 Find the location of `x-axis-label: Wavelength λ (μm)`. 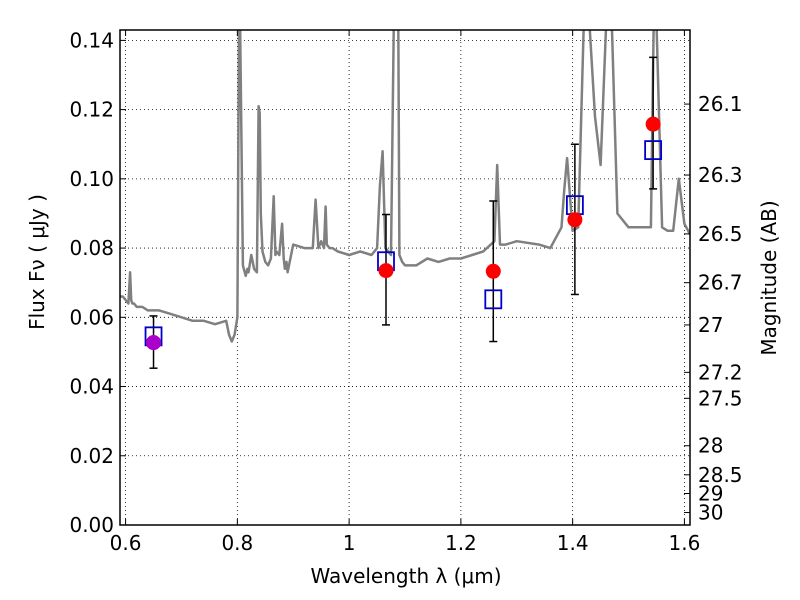

x-axis-label: Wavelength λ (μm) is located at coordinates (405, 576).